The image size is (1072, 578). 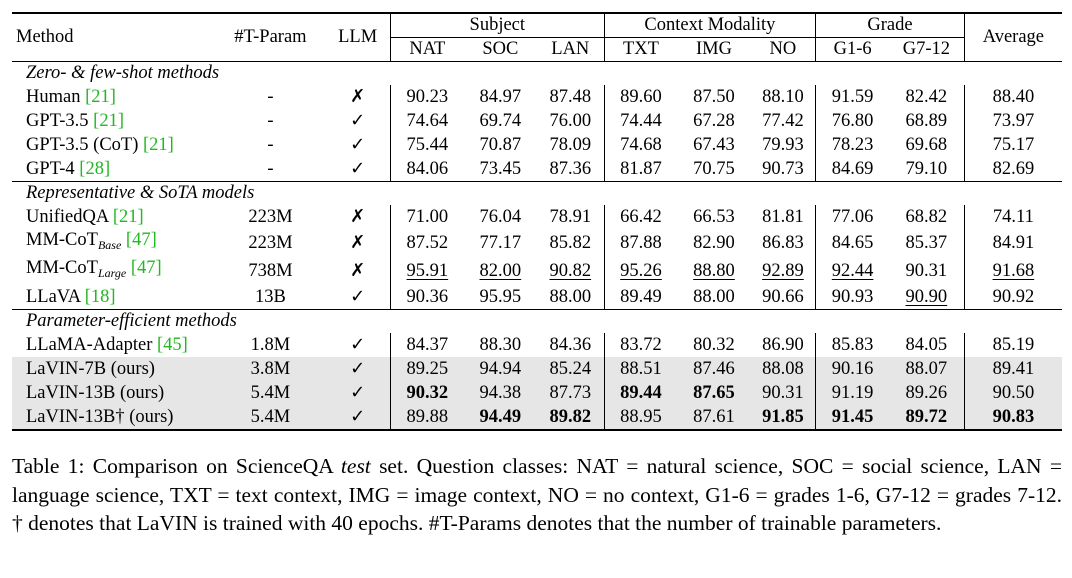 I want to click on average-value: 90.83, so click(x=1013, y=416).